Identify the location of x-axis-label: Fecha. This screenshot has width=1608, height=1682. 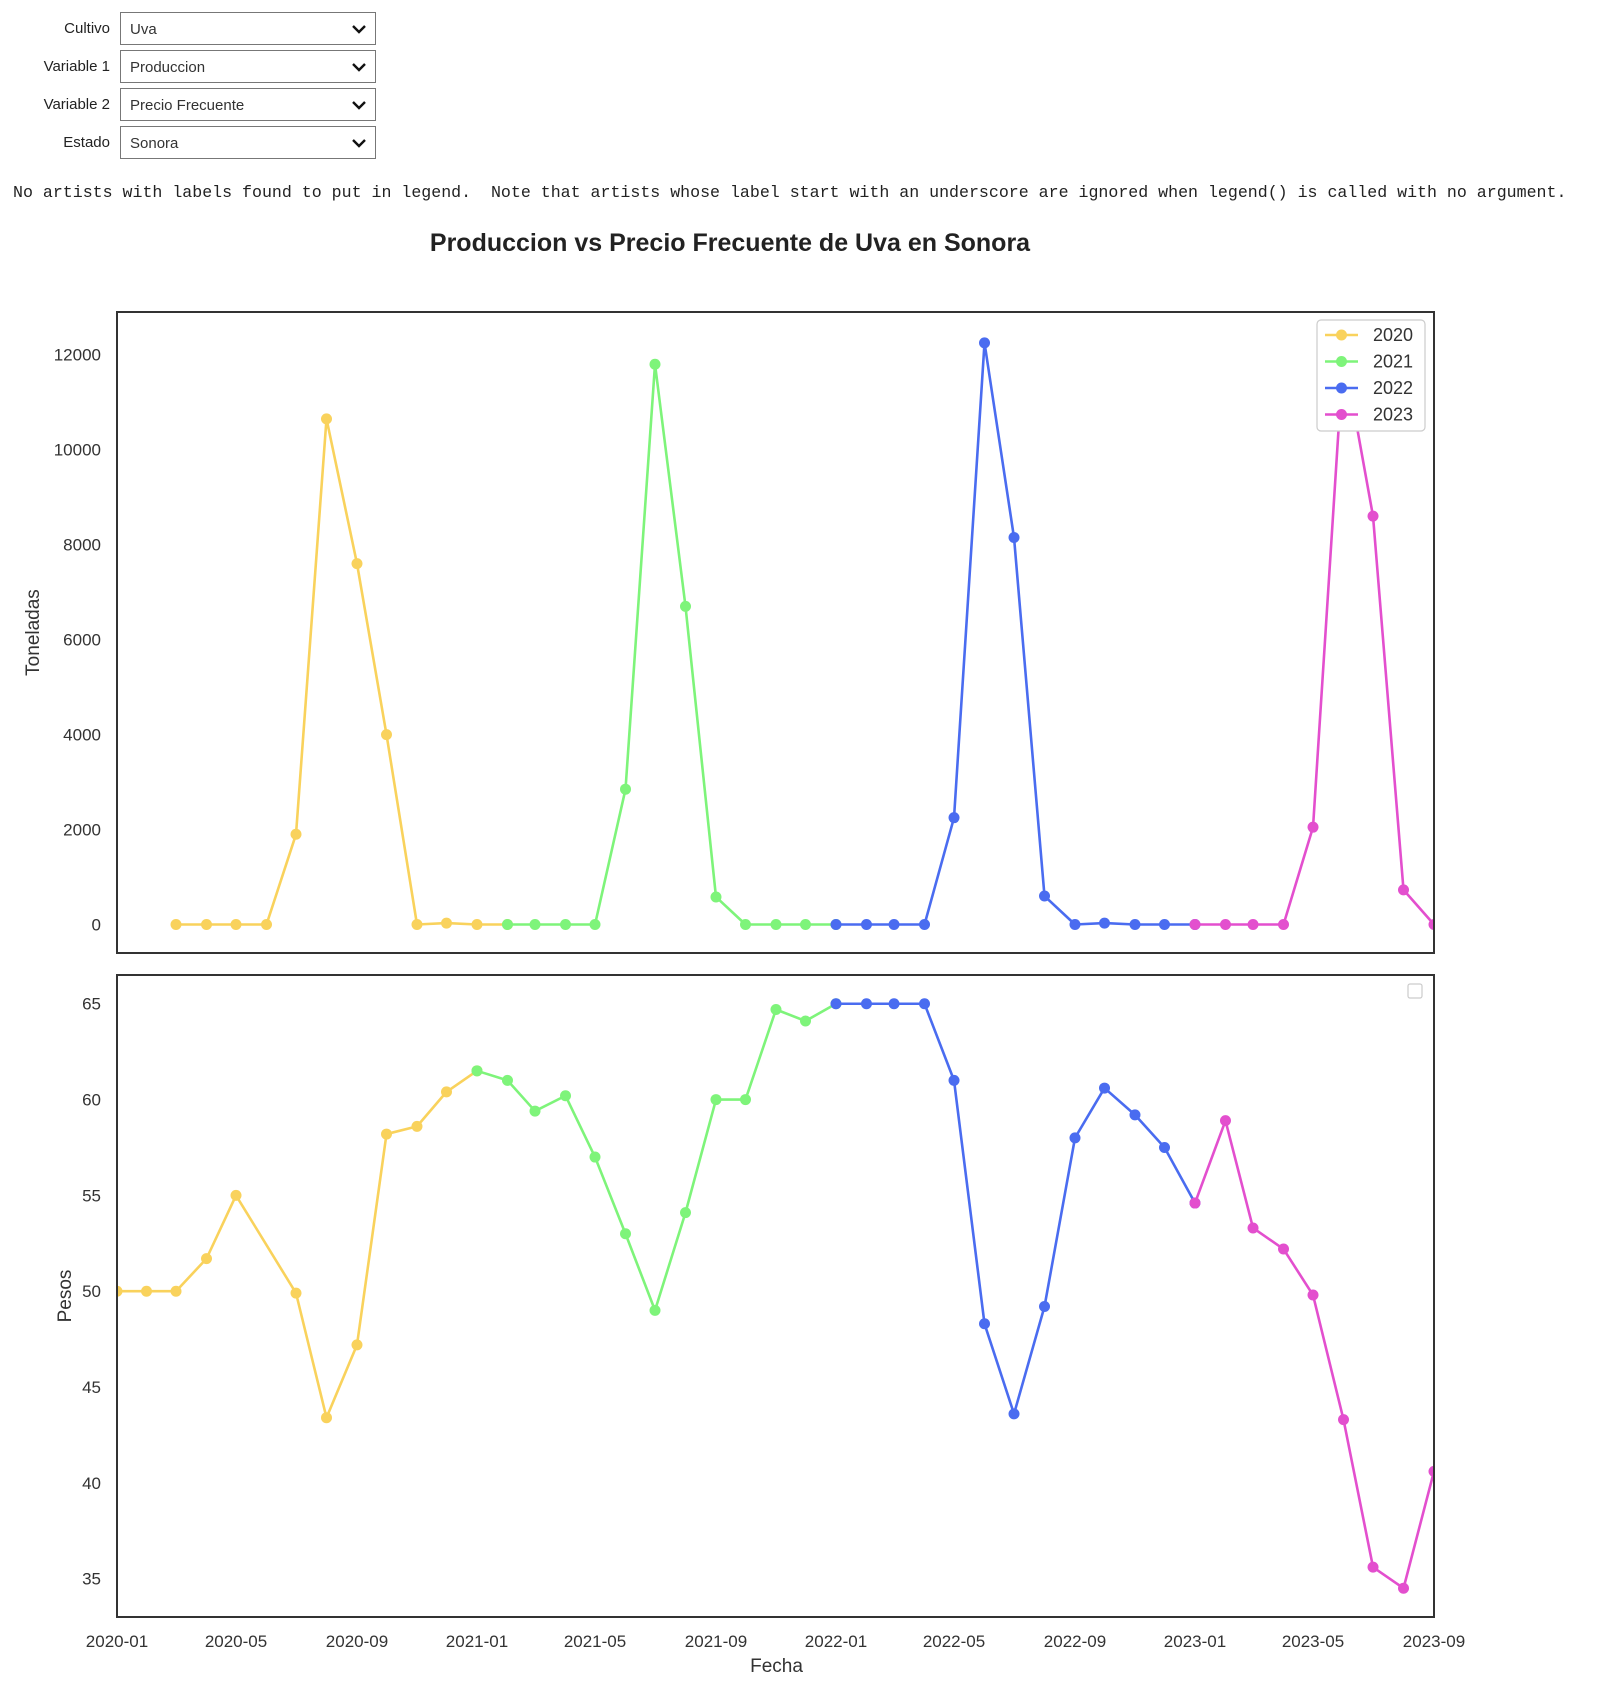
(776, 1666).